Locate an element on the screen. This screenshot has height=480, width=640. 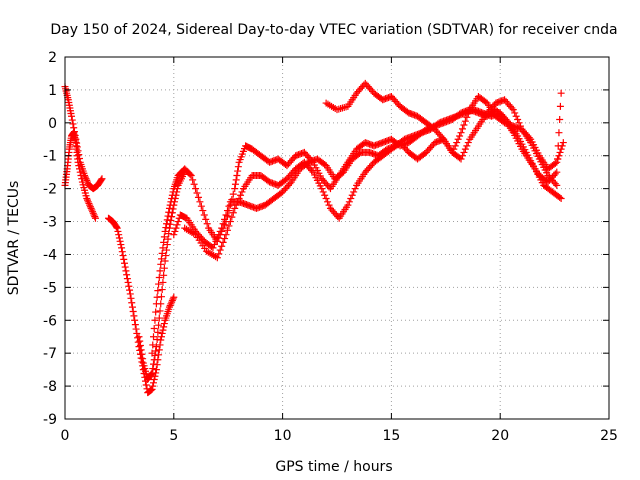
y-tick-label: -6 is located at coordinates (50, 321).